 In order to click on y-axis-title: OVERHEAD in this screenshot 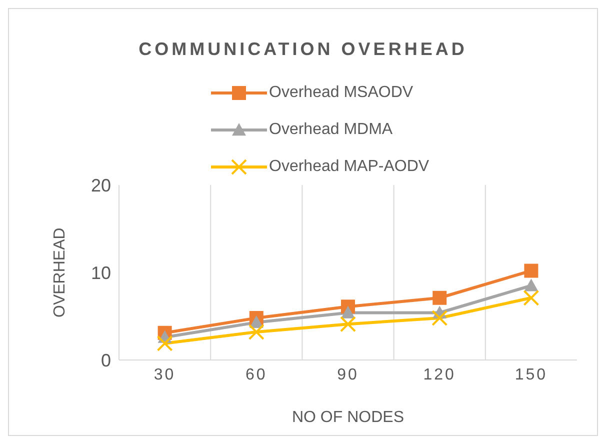, I will do `click(60, 273)`.